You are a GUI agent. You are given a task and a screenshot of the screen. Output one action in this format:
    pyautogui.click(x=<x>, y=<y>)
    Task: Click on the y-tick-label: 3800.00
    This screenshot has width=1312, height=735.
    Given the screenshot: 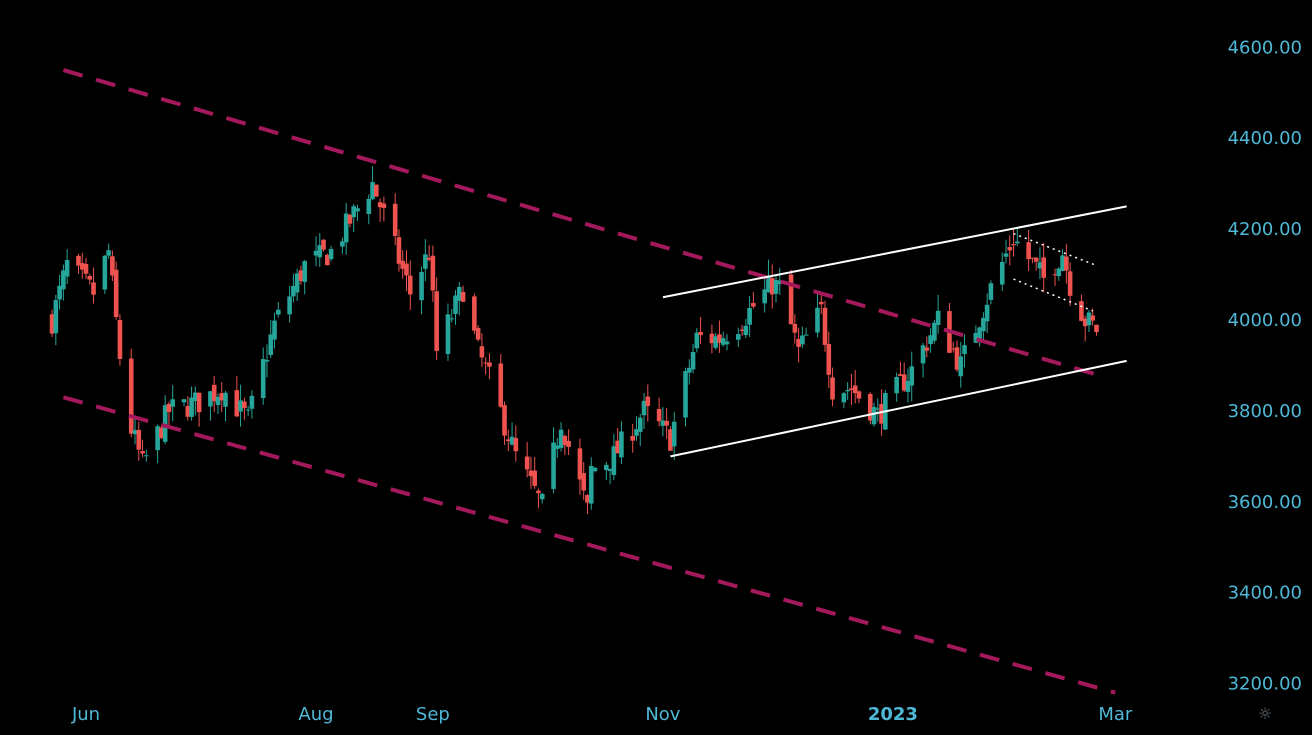 What is the action you would take?
    pyautogui.click(x=1265, y=411)
    